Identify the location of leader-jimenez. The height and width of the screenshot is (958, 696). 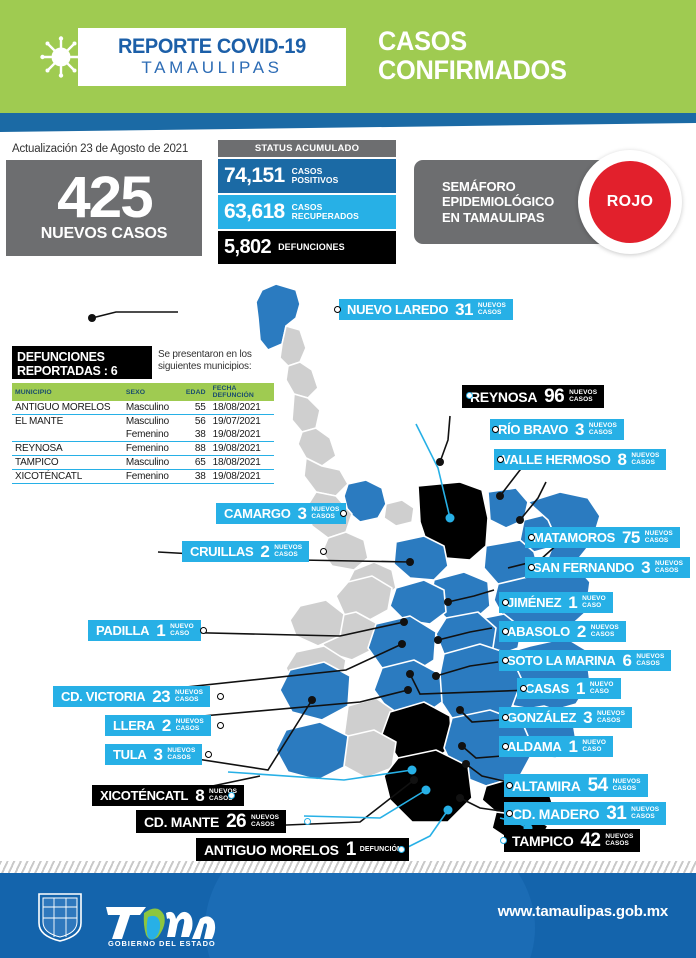
(471, 596).